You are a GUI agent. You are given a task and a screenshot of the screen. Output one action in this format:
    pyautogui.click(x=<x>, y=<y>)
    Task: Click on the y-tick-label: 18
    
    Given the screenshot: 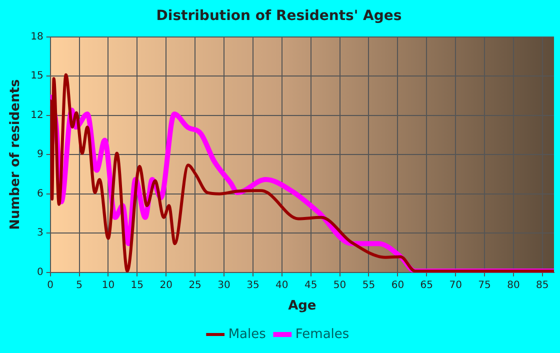 What is the action you would take?
    pyautogui.click(x=37, y=36)
    